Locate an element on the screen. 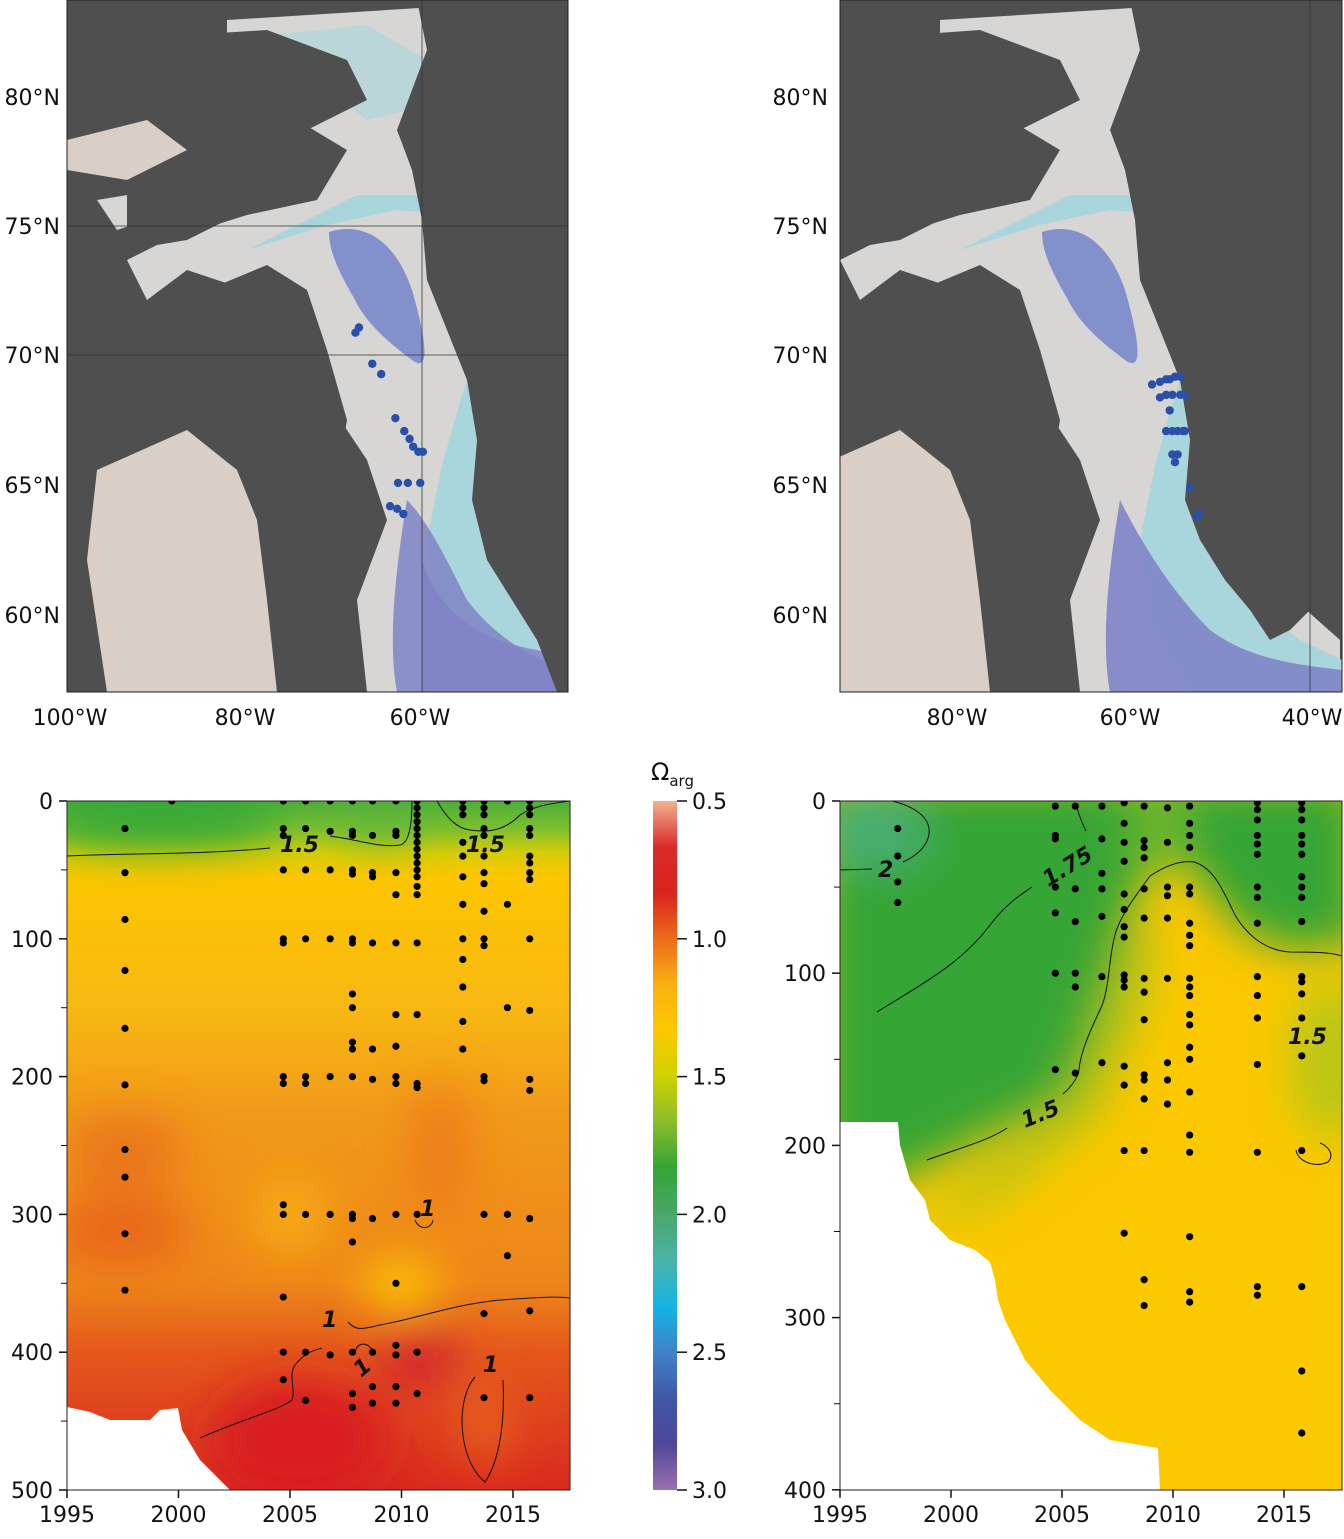 The image size is (1344, 1539). map-right-stations is located at coordinates (1175, 446).